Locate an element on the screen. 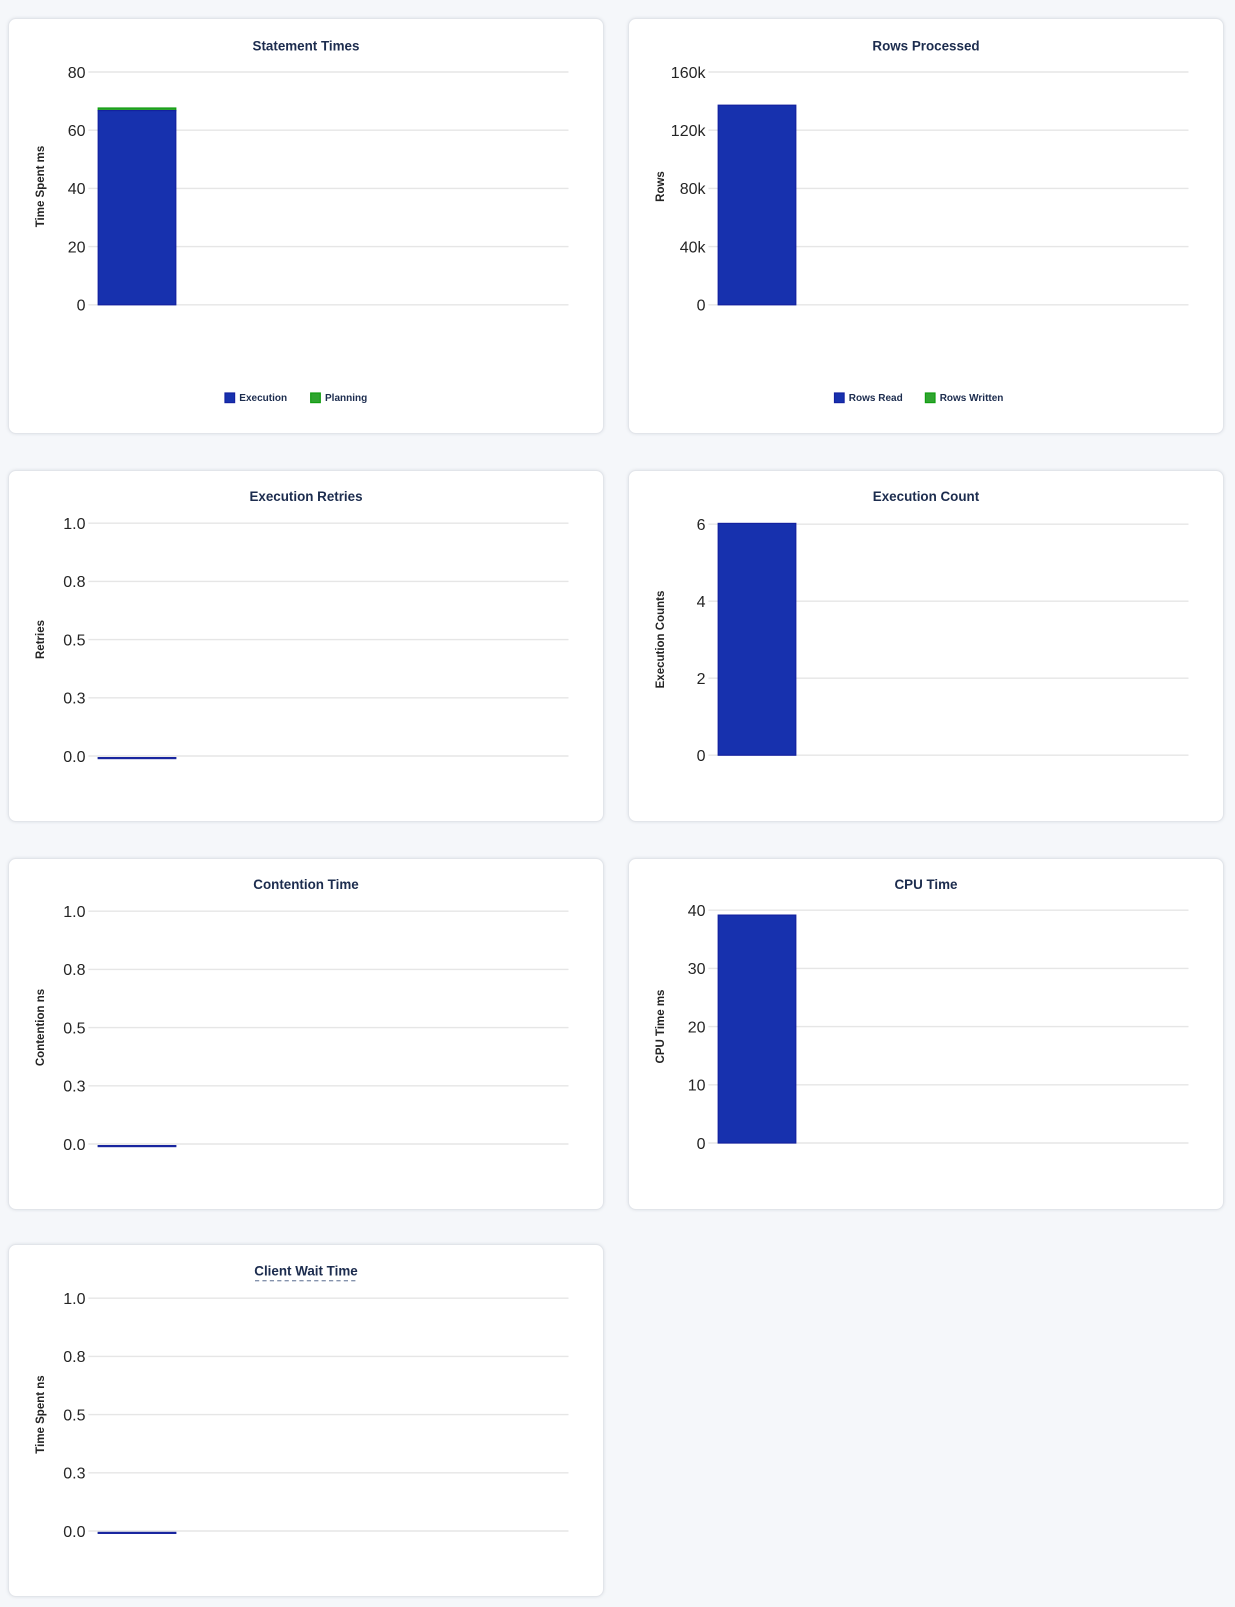 The height and width of the screenshot is (1607, 1235). svg-text: 10 is located at coordinates (697, 1085).